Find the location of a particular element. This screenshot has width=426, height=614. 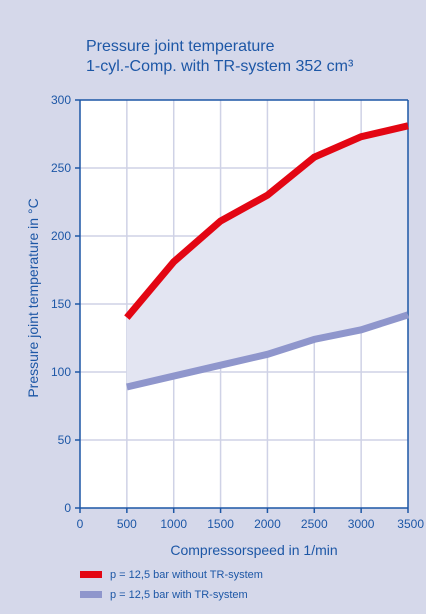

x-tick-label-2500: 2500 is located at coordinates (314, 524).